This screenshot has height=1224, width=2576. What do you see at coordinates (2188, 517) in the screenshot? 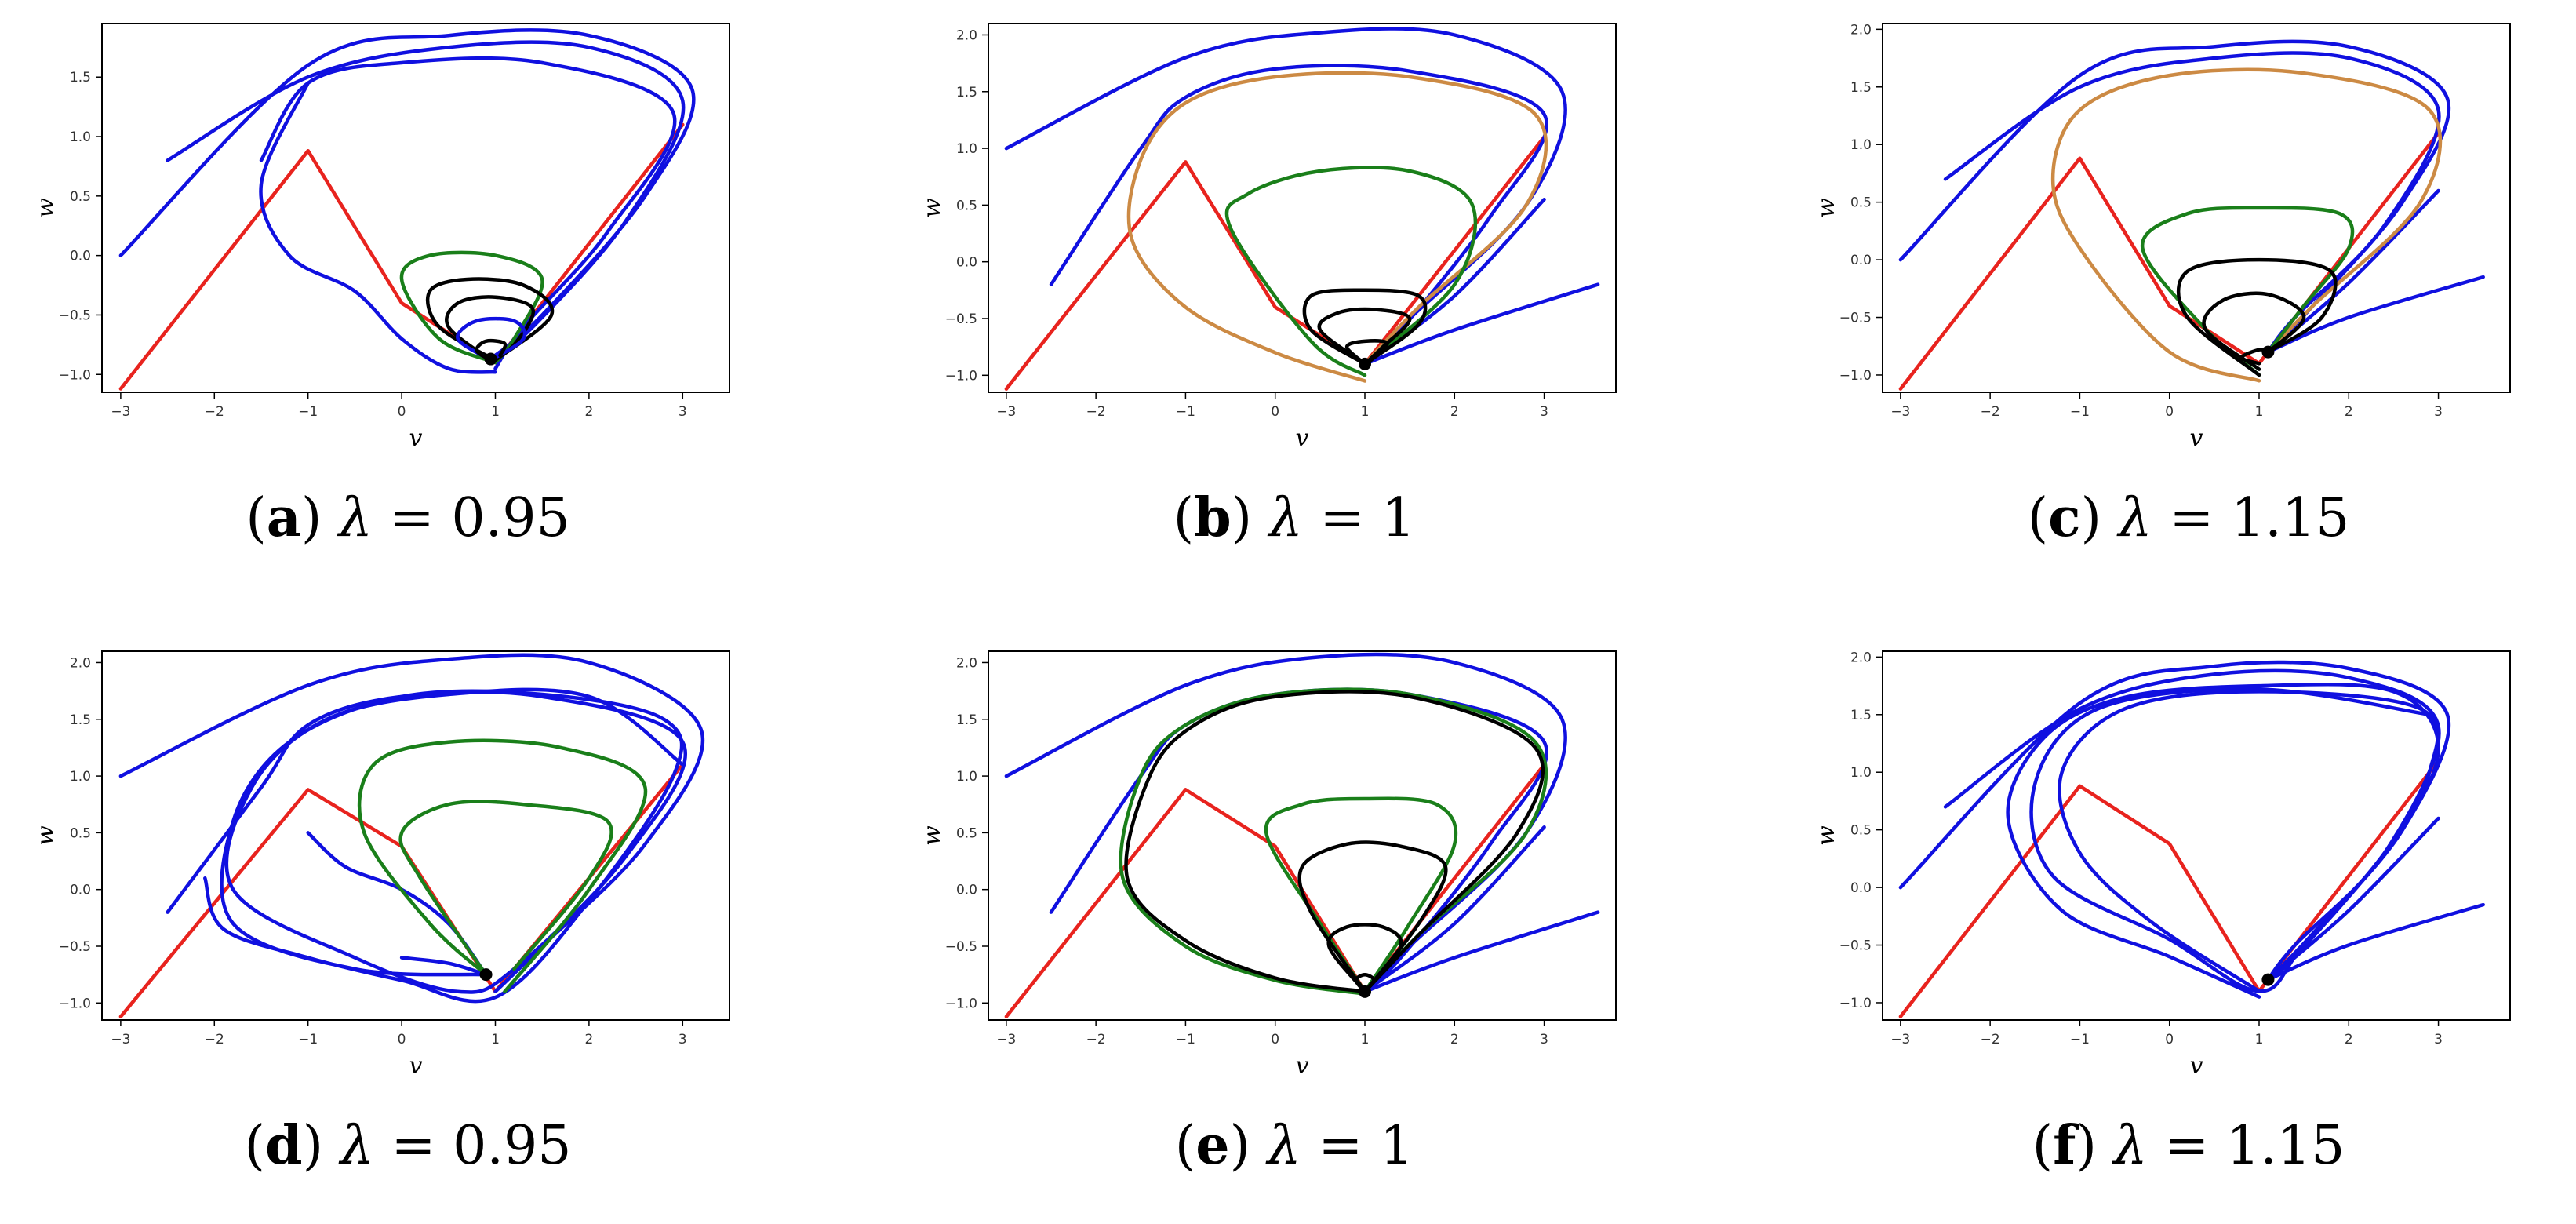
I see `caption-c: (c) λ = 1.15` at bounding box center [2188, 517].